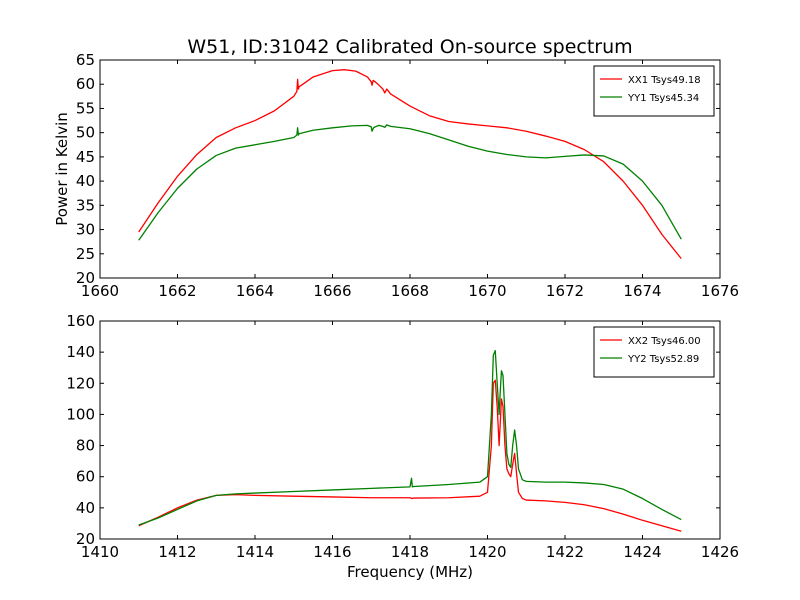 The image size is (800, 600). I want to click on x-tick-label: 1416, so click(332, 552).